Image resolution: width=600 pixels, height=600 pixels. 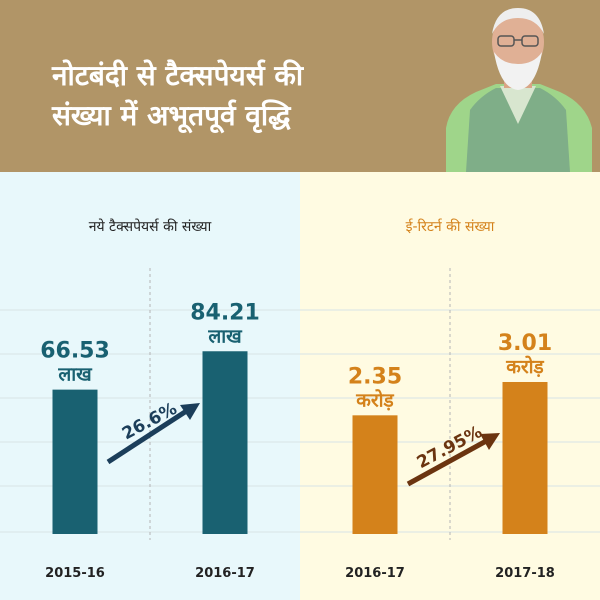 I want to click on header-title-line1: नोटबंदी से टैक्सपेयर्स की, so click(x=178, y=75).